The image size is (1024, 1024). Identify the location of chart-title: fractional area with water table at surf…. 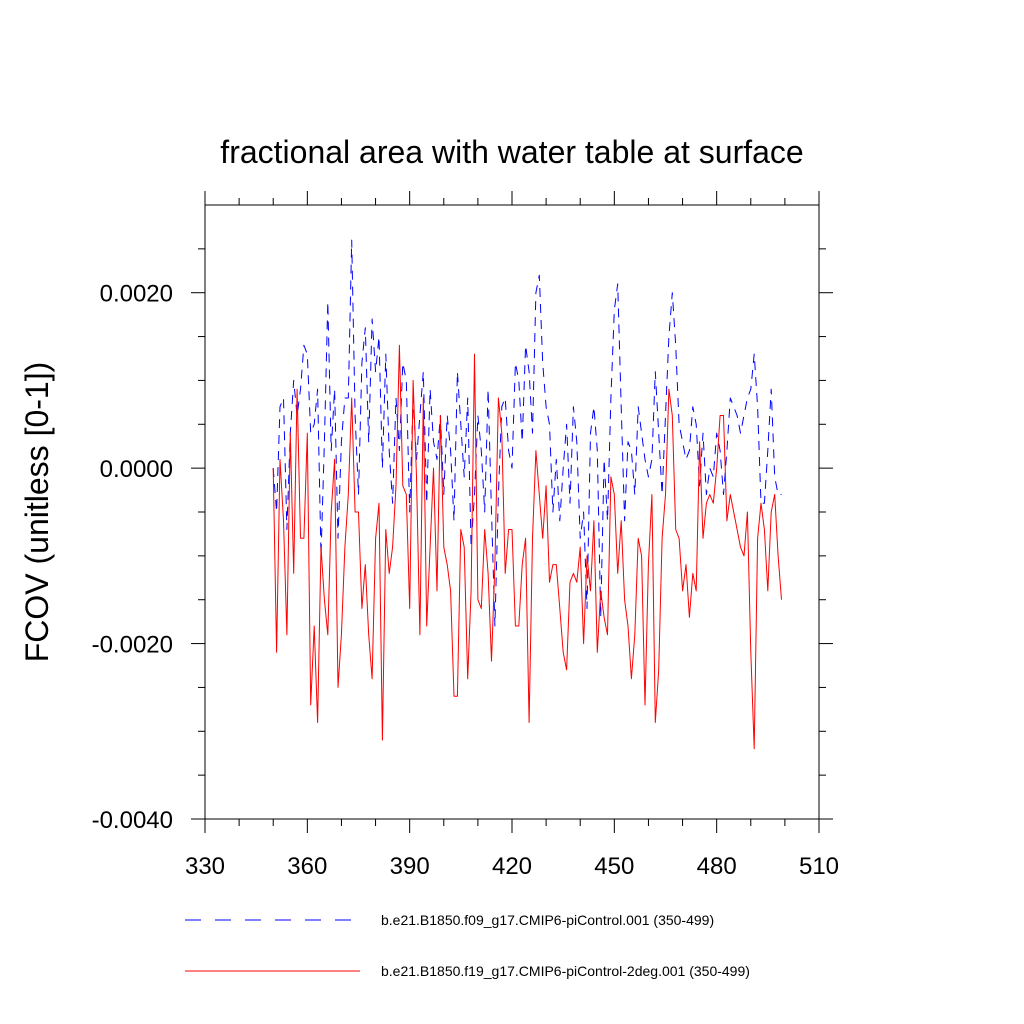
(511, 152).